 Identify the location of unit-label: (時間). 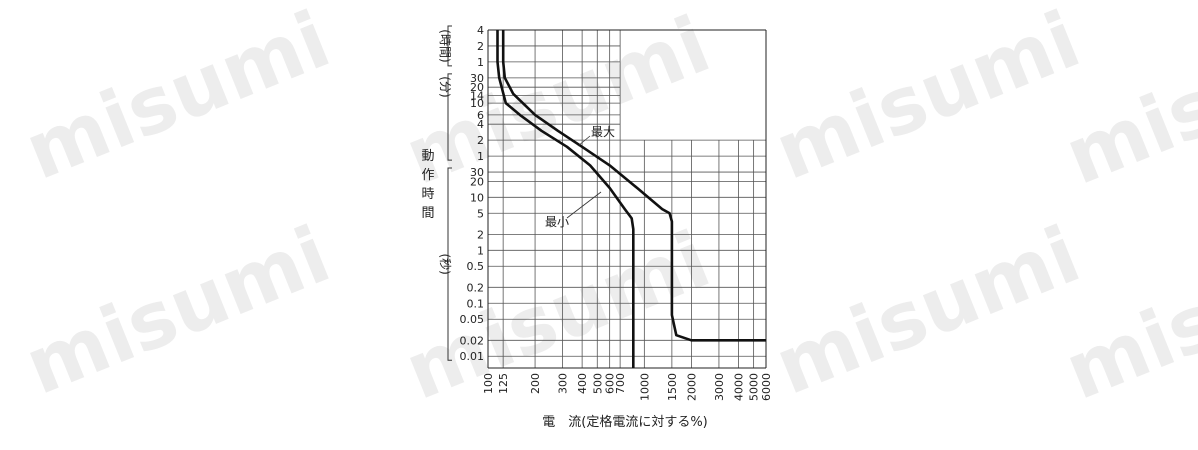
(445, 45).